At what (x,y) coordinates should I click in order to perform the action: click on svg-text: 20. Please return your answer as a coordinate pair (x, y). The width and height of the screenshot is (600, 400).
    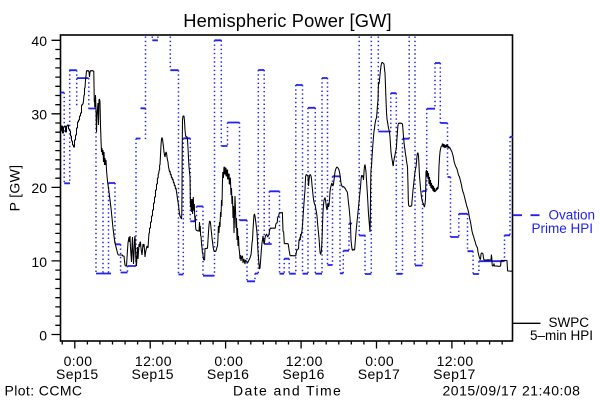
    Looking at the image, I should click on (39, 188).